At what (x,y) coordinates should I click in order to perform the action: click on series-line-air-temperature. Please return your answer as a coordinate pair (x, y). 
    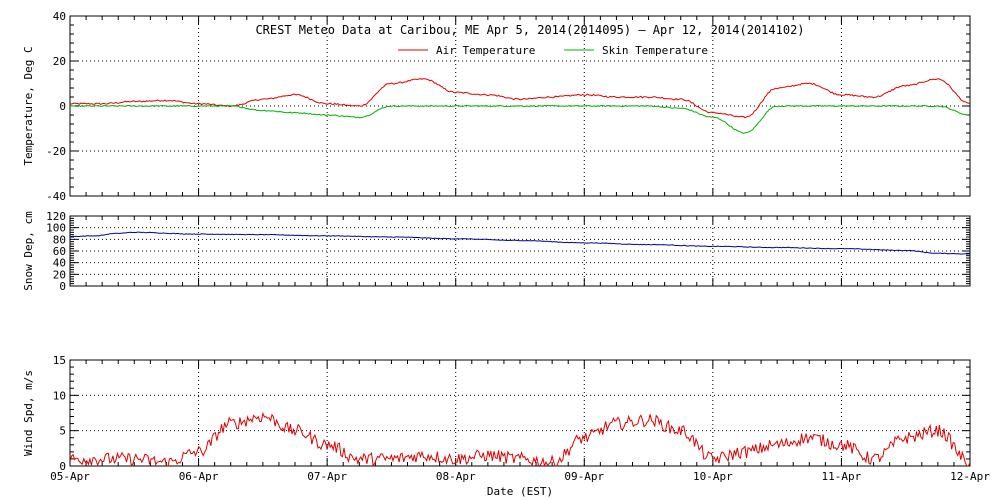
    Looking at the image, I should click on (520, 98).